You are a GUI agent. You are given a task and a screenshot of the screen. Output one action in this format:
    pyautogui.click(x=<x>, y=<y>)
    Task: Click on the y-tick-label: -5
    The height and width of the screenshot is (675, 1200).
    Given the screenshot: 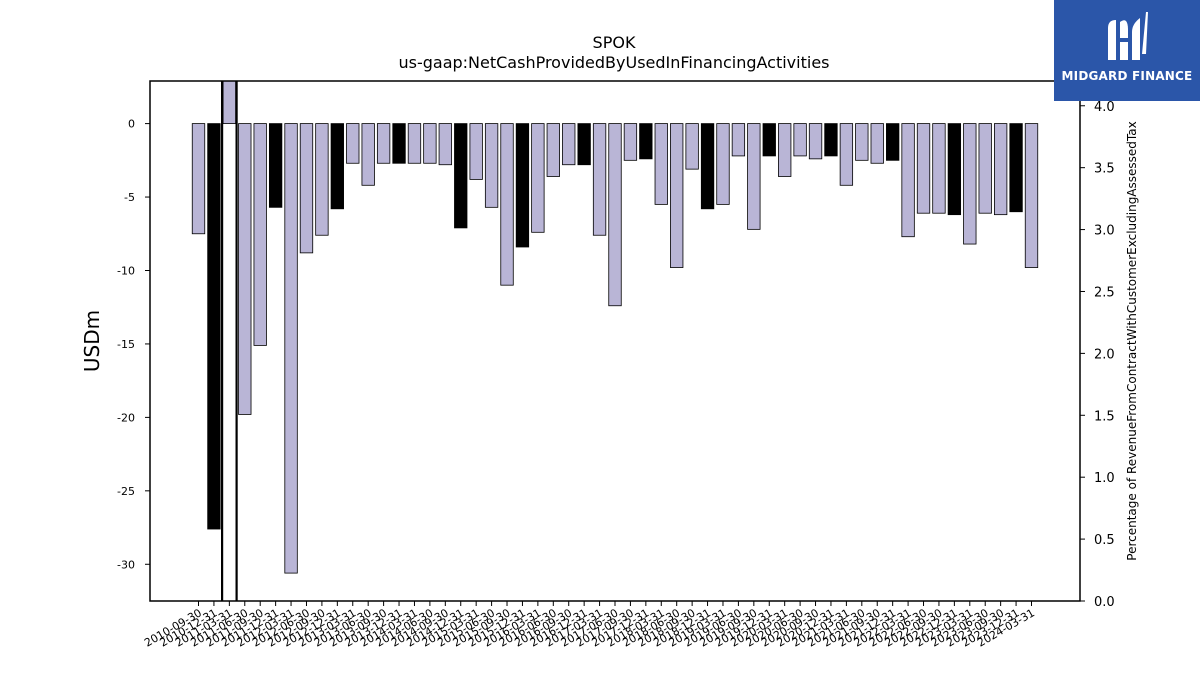 What is the action you would take?
    pyautogui.click(x=129, y=197)
    